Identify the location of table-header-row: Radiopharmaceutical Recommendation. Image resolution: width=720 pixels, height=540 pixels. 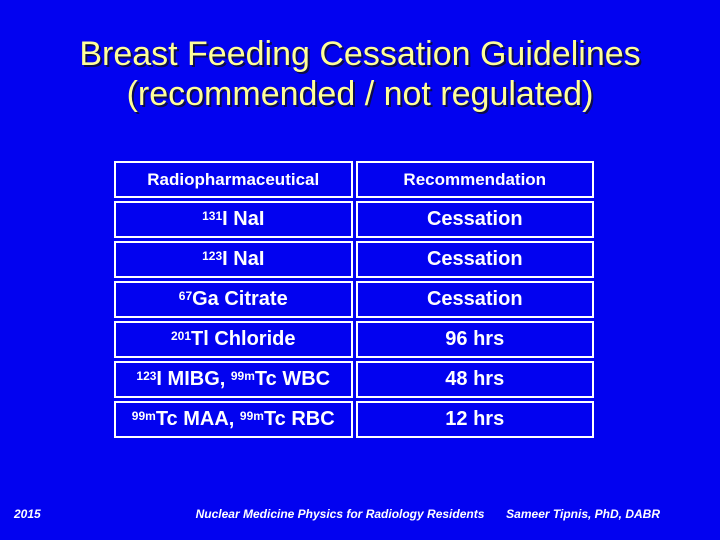
(354, 179).